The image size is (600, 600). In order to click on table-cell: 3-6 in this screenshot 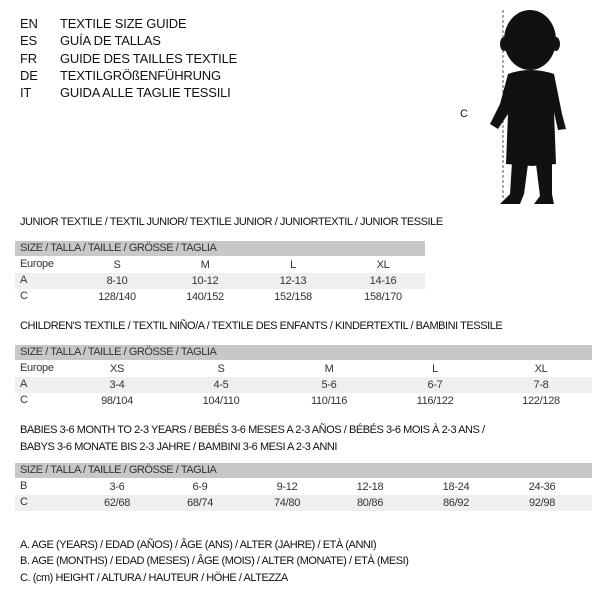, I will do `click(117, 487)`.